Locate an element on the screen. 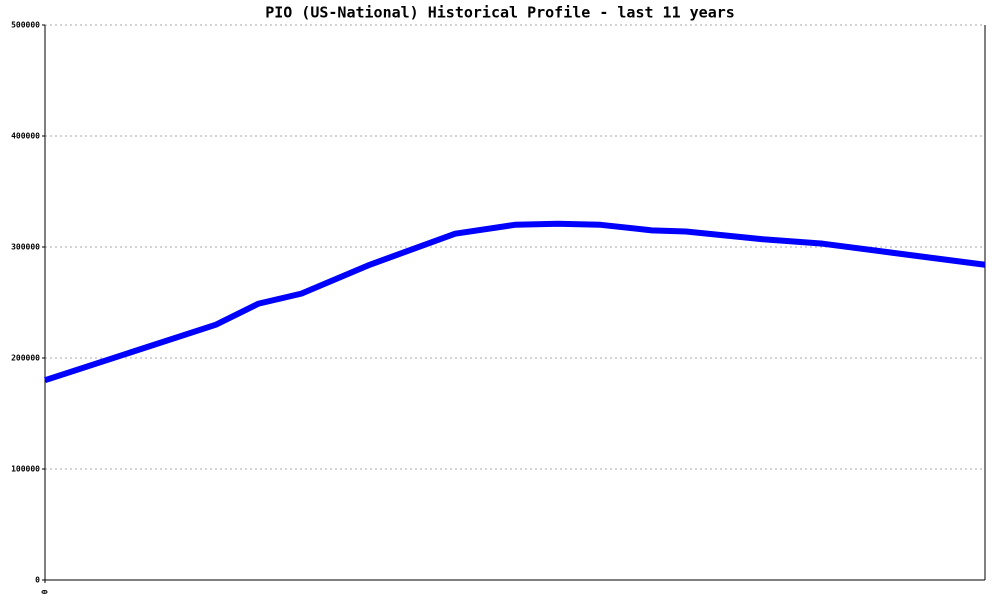 The image size is (1000, 600). y-tick-label: 200000 is located at coordinates (25, 358).